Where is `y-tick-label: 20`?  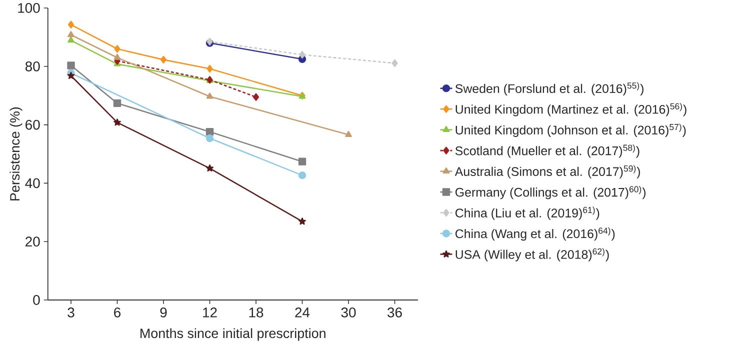
y-tick-label: 20 is located at coordinates (33, 241).